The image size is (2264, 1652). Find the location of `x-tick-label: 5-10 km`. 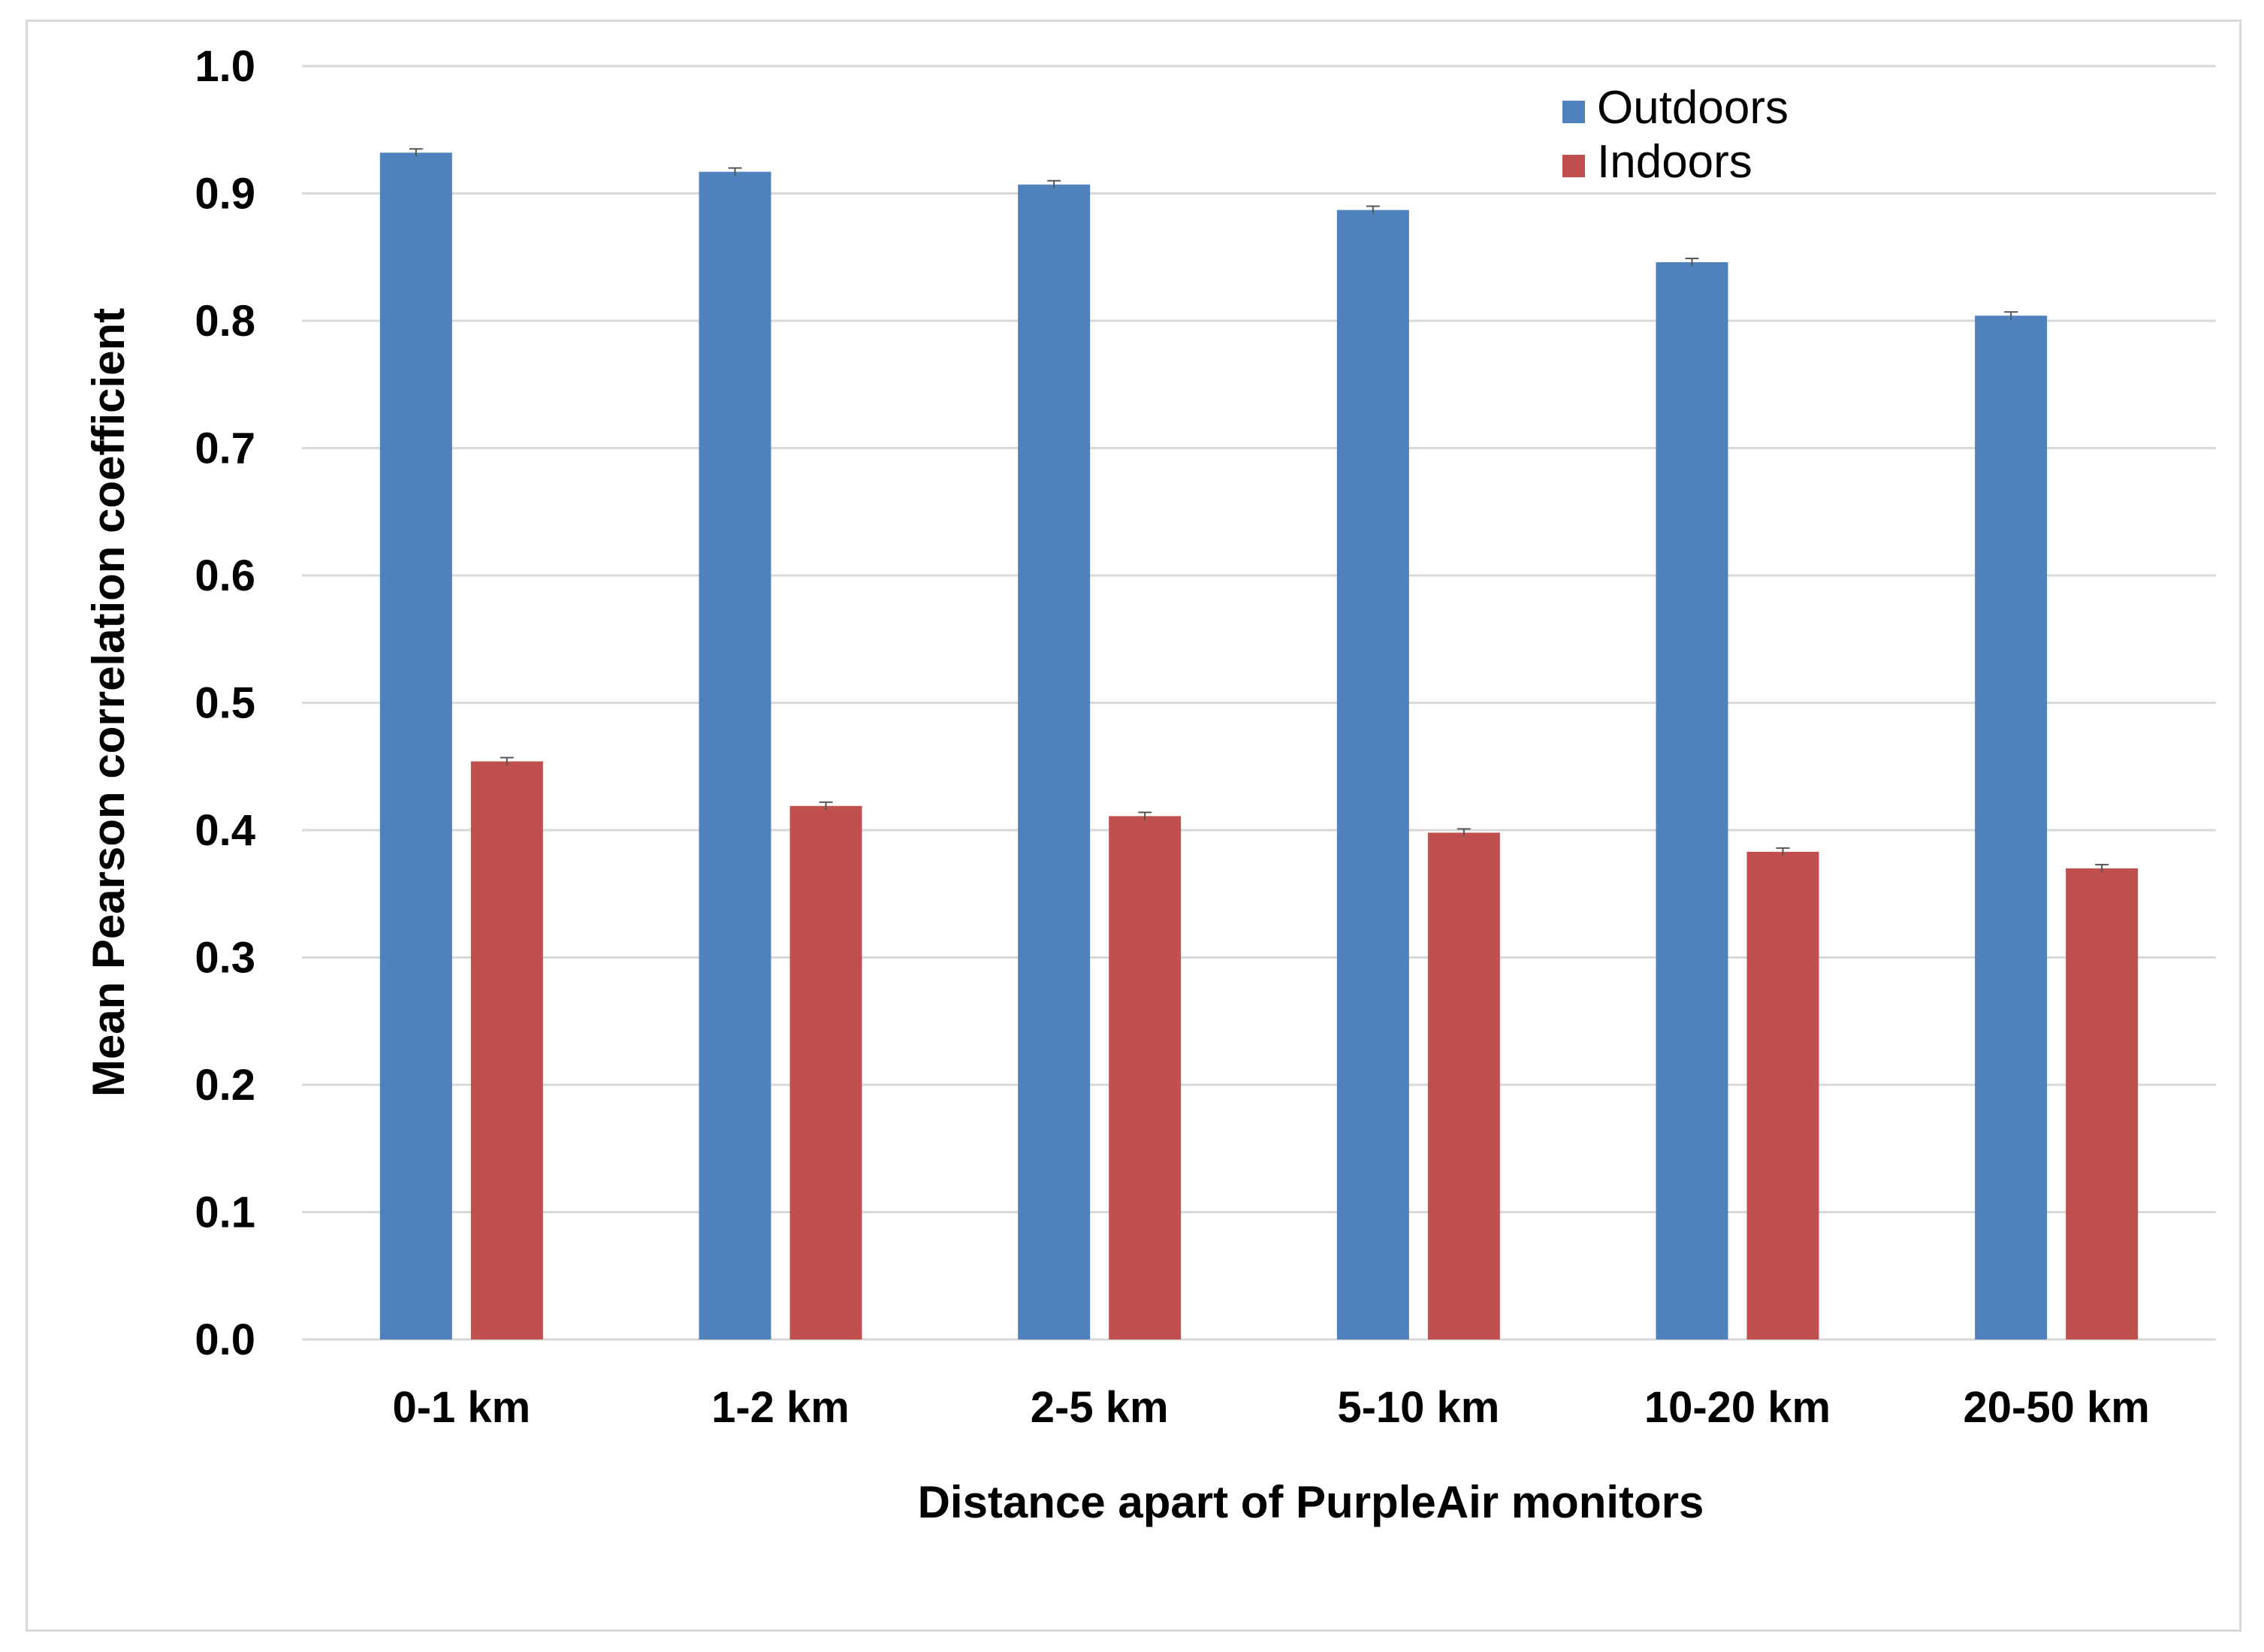

x-tick-label: 5-10 km is located at coordinates (1418, 1407).